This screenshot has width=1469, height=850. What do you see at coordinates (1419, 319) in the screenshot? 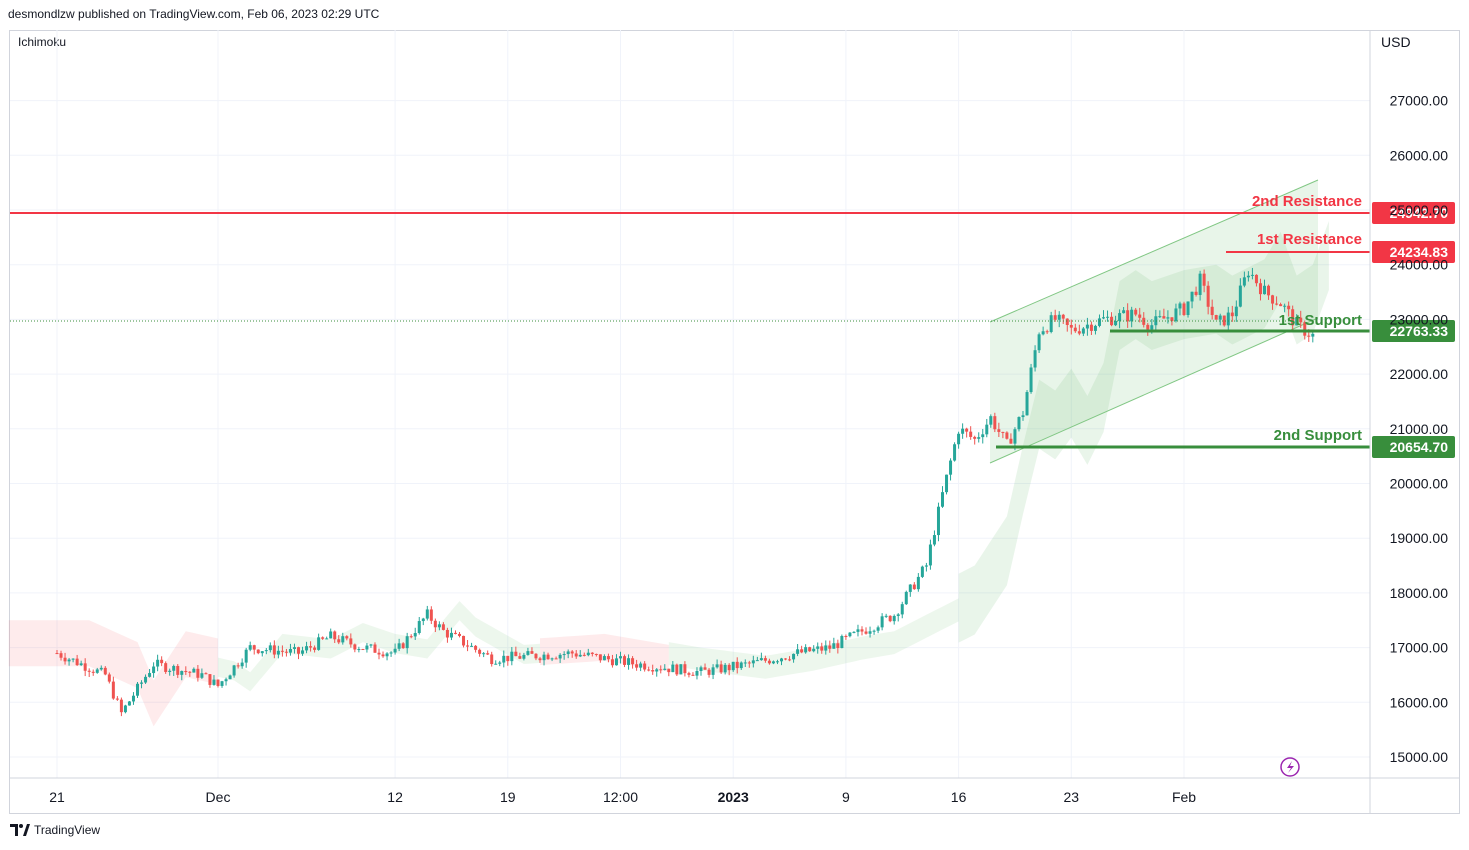
I see `y-tick-label: 23000.00` at bounding box center [1419, 319].